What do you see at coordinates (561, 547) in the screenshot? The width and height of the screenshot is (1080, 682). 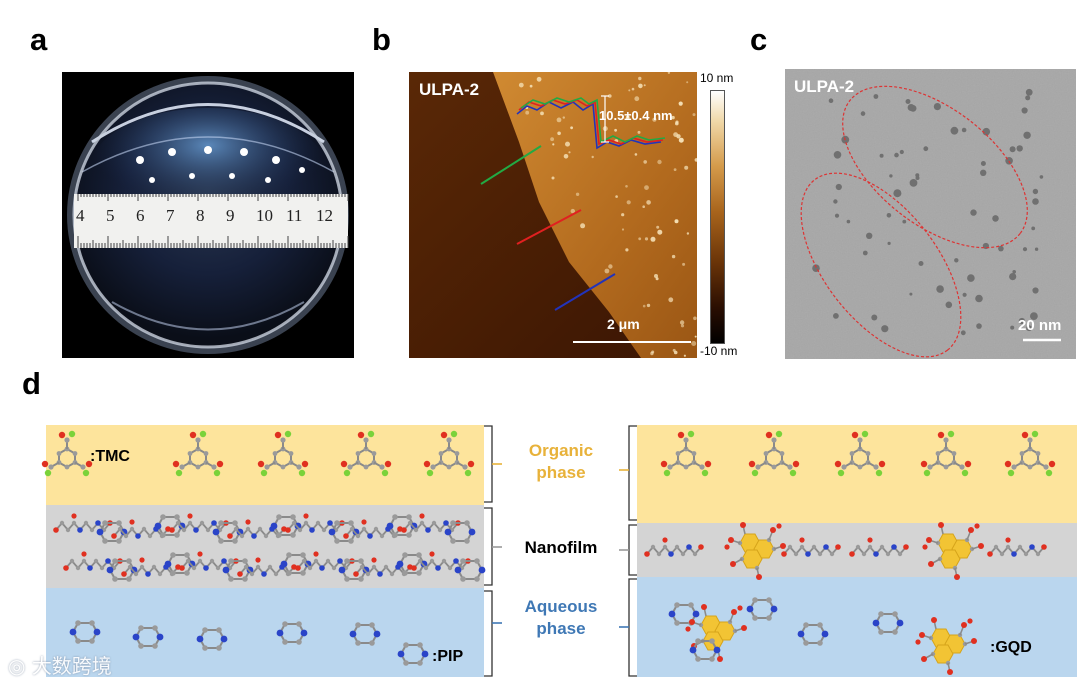 I see `nanofilm-label: Nanofilm` at bounding box center [561, 547].